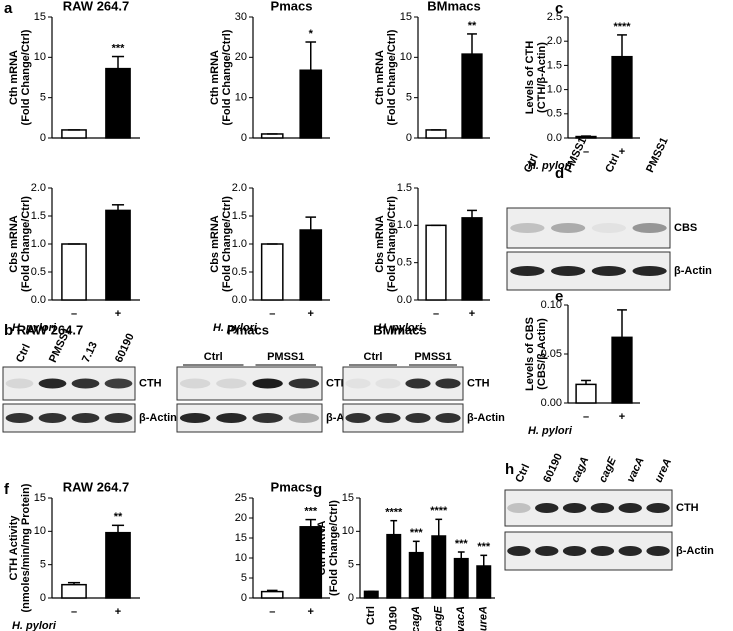 Image resolution: width=733 pixels, height=631 pixels. I want to click on y-tick-label: 20, so click(241, 518).